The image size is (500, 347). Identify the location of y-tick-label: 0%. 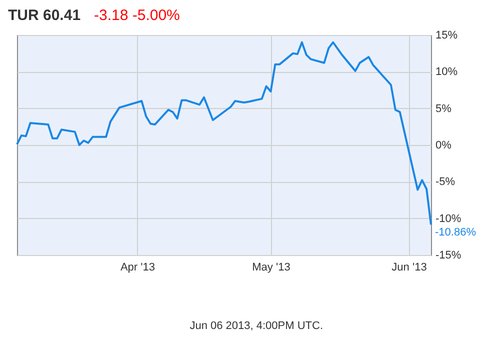
(444, 146).